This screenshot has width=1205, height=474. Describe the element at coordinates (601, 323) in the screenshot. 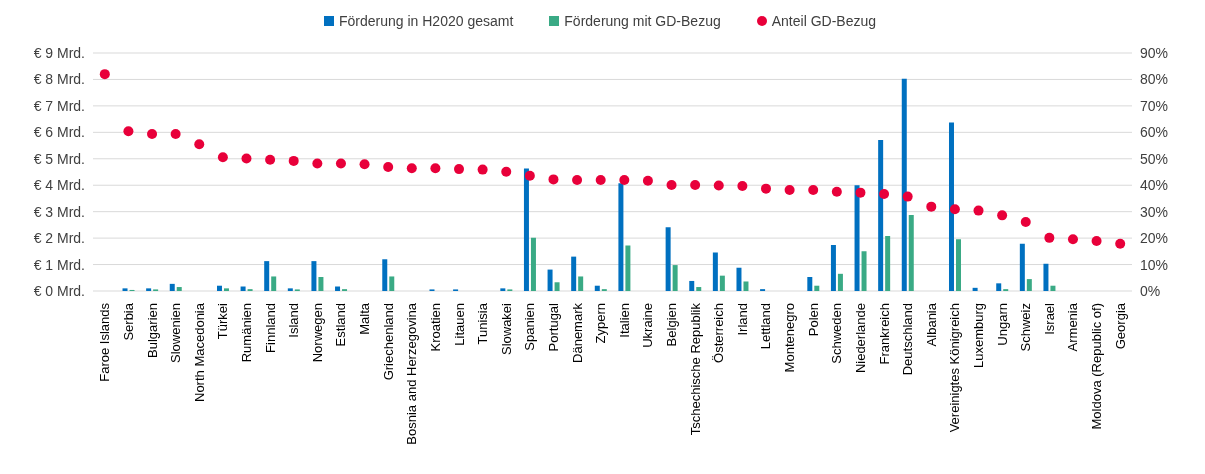

I see `x-tick-label: Zypern` at that location.